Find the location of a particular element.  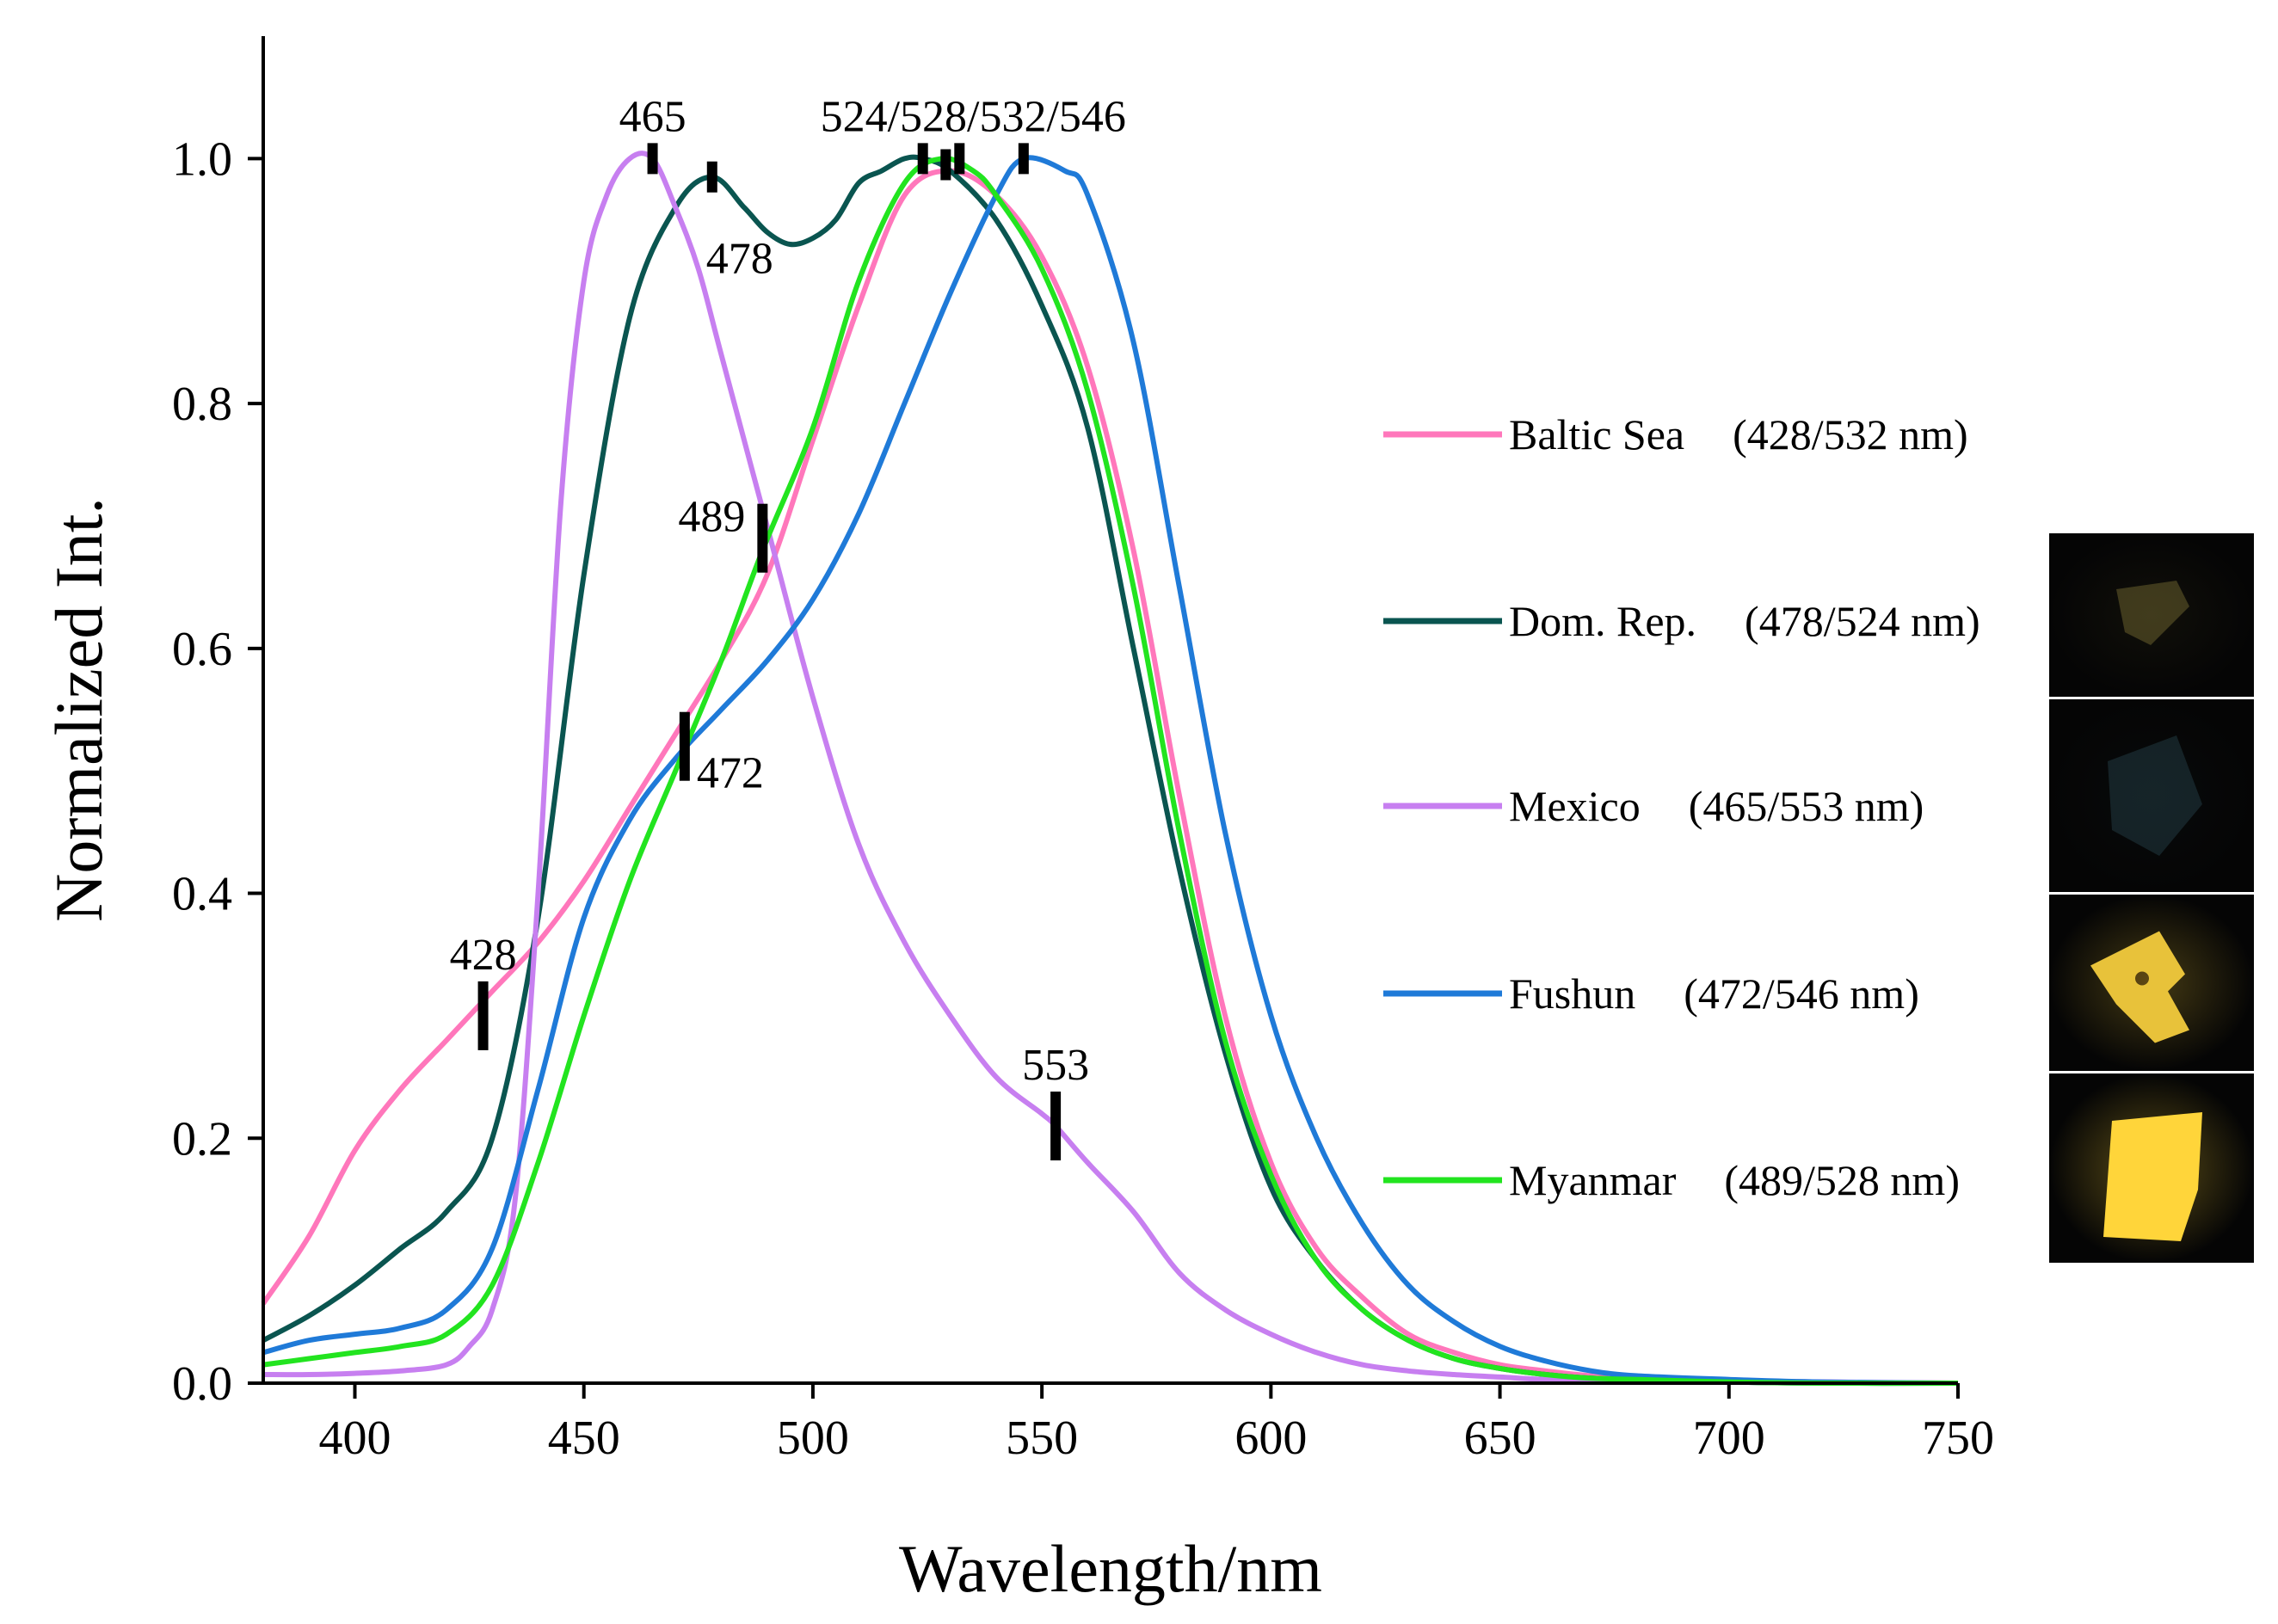

legend-detail: (465/553 nm) is located at coordinates (1806, 806).